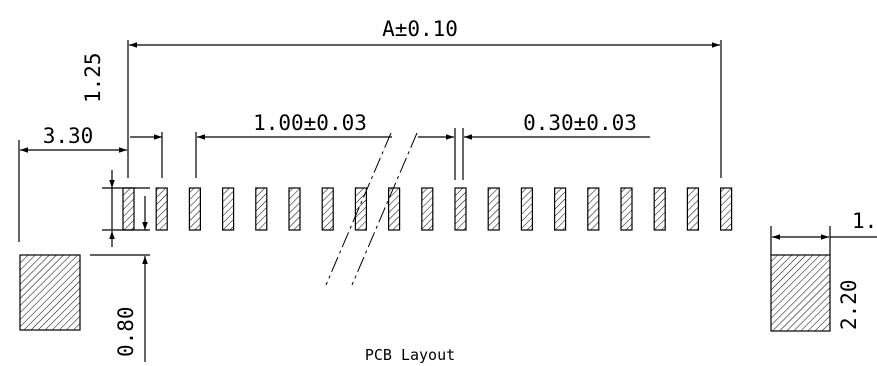 The height and width of the screenshot is (366, 877). What do you see at coordinates (68, 136) in the screenshot?
I see `mount-offset-label: 3.30` at bounding box center [68, 136].